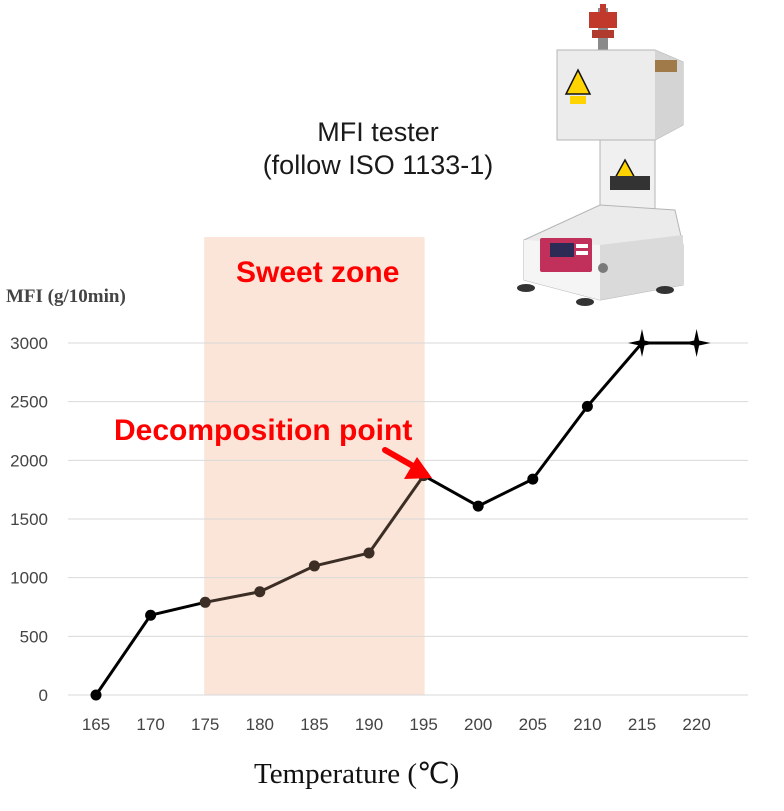  Describe the element at coordinates (260, 724) in the screenshot. I see `x-tick-label: 180` at that location.